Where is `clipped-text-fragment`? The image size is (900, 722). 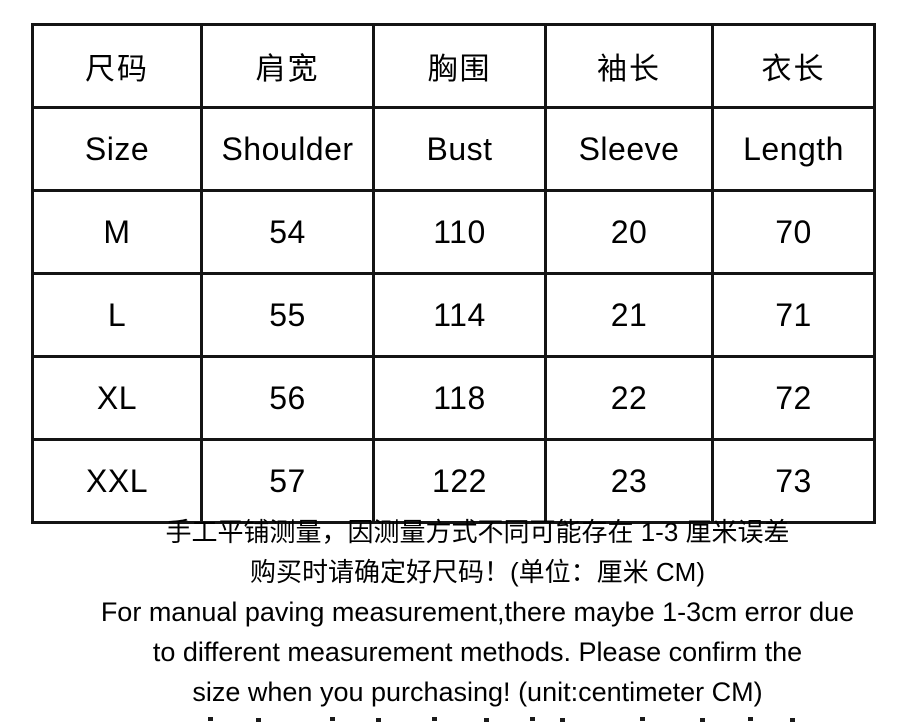
clipped-text-fragment is located at coordinates (210, 719).